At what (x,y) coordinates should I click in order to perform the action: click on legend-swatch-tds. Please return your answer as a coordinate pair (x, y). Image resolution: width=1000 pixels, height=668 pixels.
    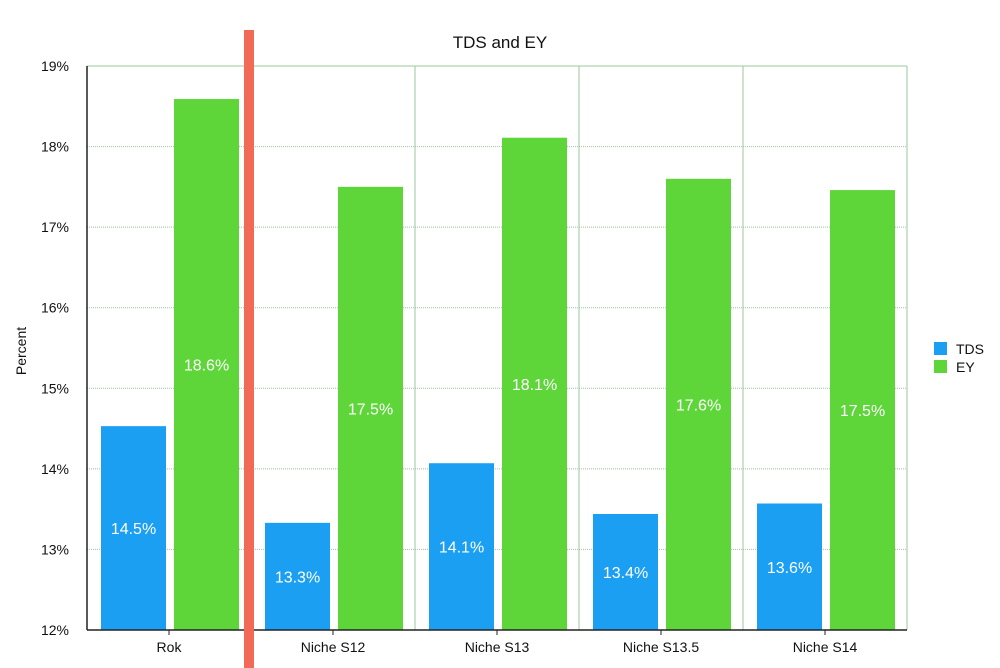
    Looking at the image, I should click on (940, 348).